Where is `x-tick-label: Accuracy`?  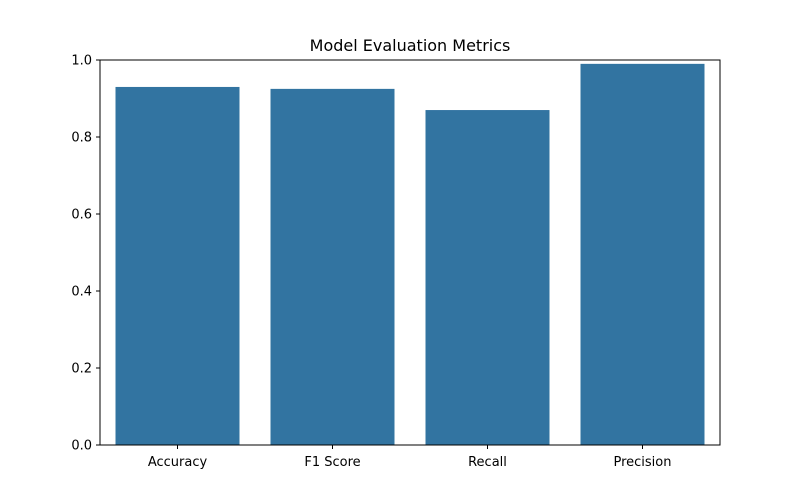 x-tick-label: Accuracy is located at coordinates (178, 462).